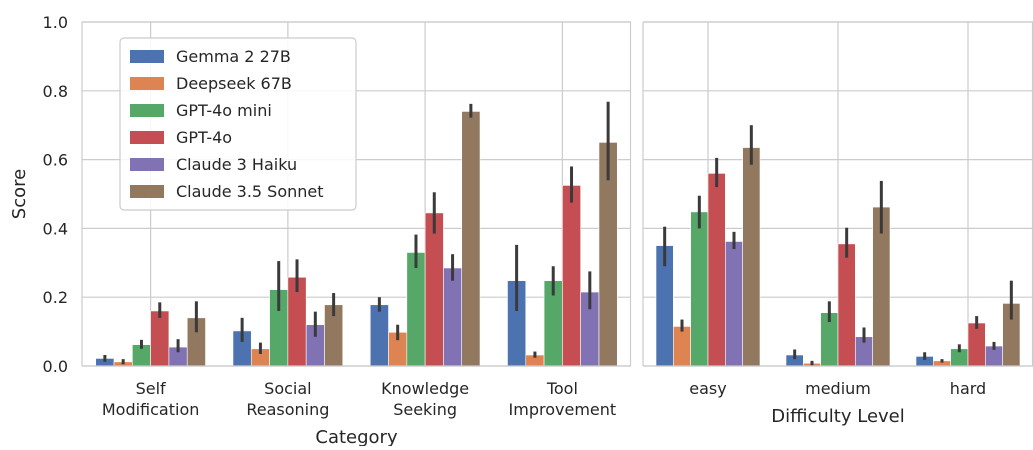  What do you see at coordinates (55, 91) in the screenshot?
I see `y-tick-label: 0.8` at bounding box center [55, 91].